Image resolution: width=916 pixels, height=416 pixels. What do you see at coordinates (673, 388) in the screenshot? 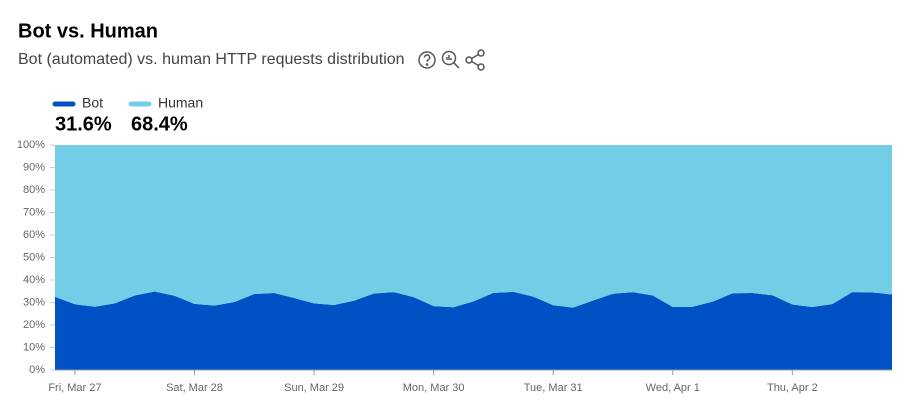
I see `x-tick-label: Wed, Apr 1` at bounding box center [673, 388].